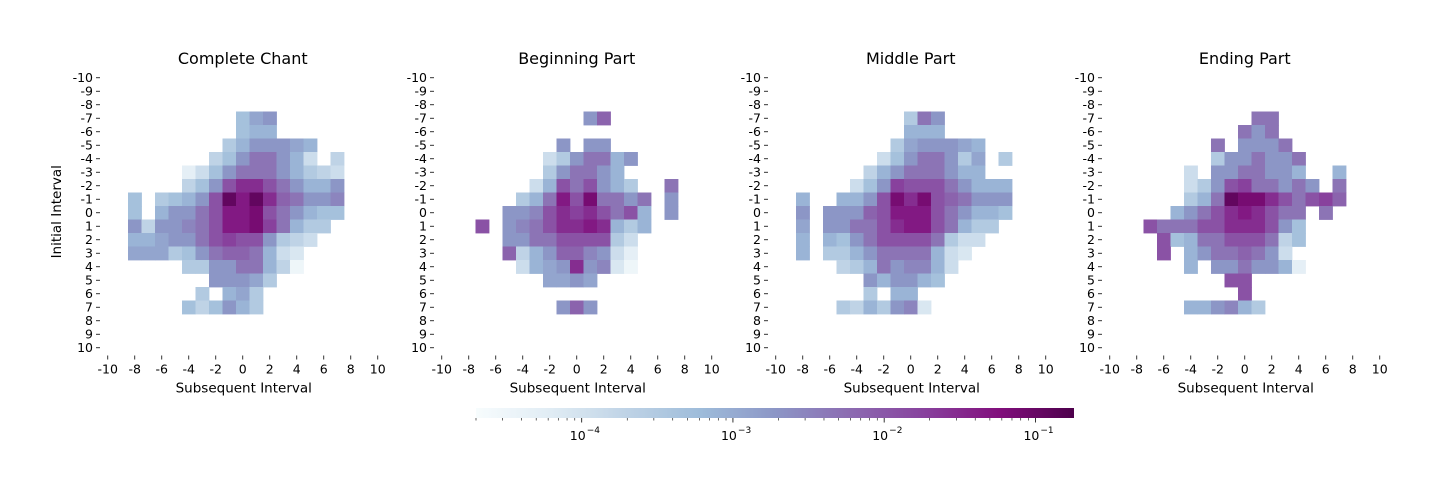 This screenshot has width=1438, height=501. I want to click on y-tick-label: -1, so click(755, 199).